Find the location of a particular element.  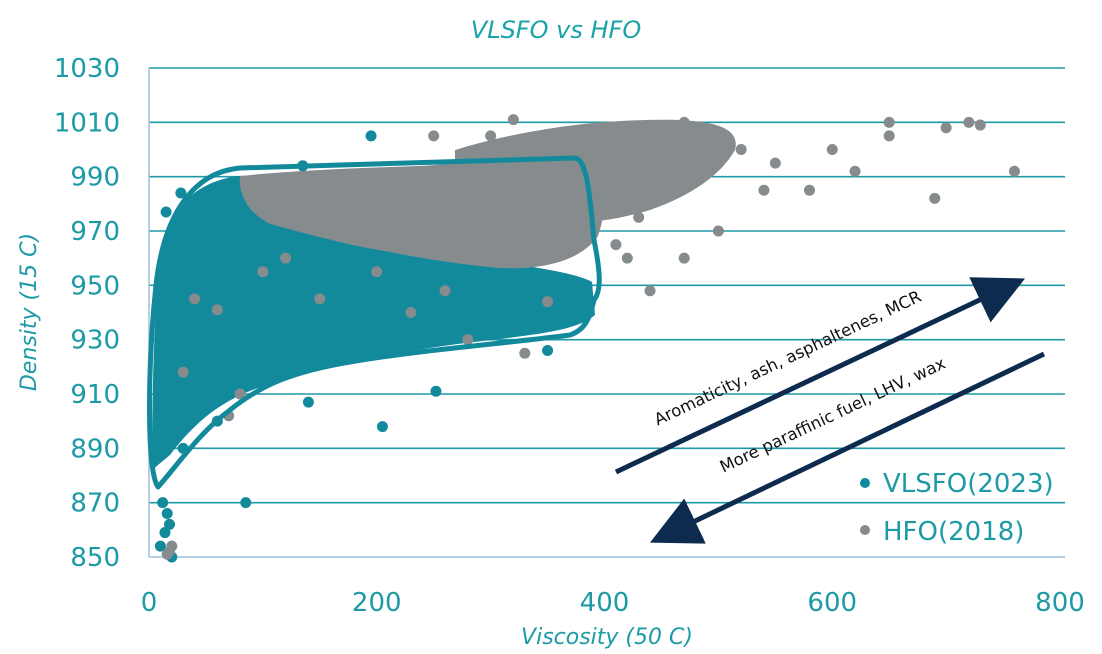

y-tick-label: 850 is located at coordinates (95, 558).